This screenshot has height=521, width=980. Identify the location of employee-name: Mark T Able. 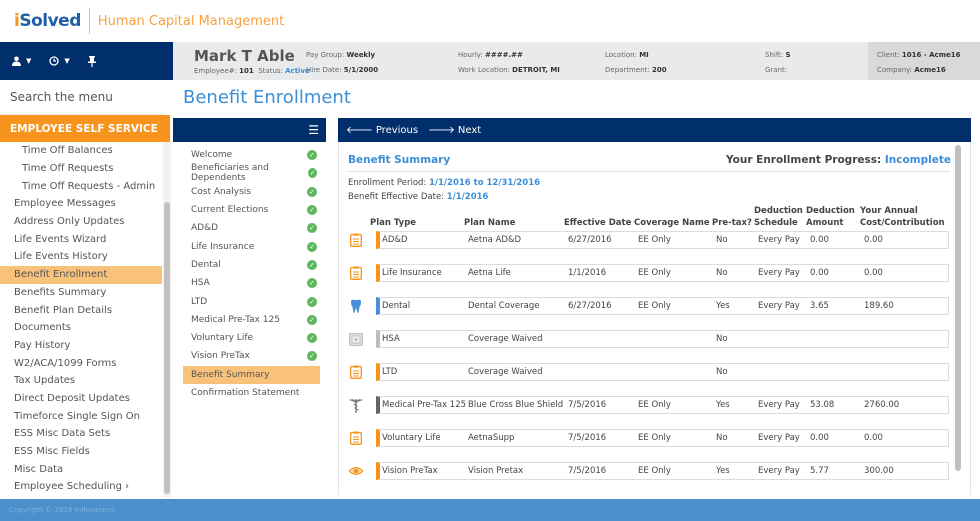
(244, 56).